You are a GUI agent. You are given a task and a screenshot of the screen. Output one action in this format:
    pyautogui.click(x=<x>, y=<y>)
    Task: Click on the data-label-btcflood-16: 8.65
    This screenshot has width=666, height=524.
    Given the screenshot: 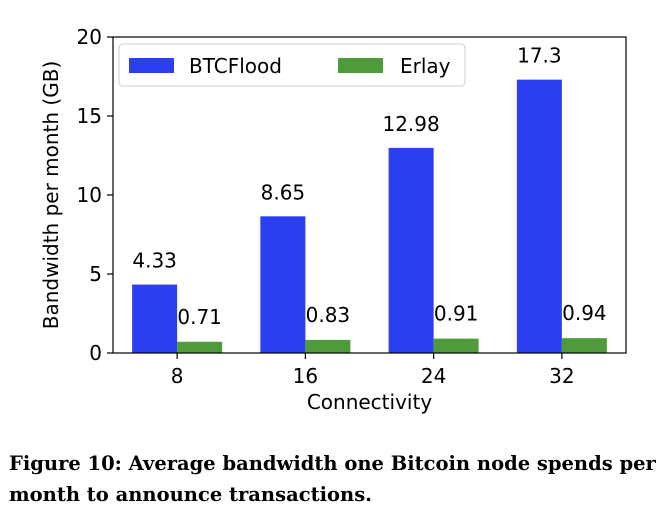 What is the action you would take?
    pyautogui.click(x=283, y=192)
    